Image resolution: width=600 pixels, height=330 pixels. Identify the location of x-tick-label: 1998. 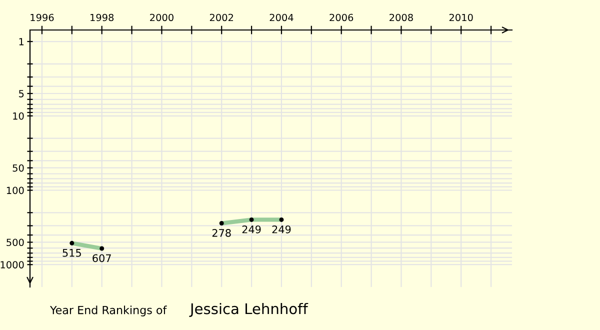
(102, 18).